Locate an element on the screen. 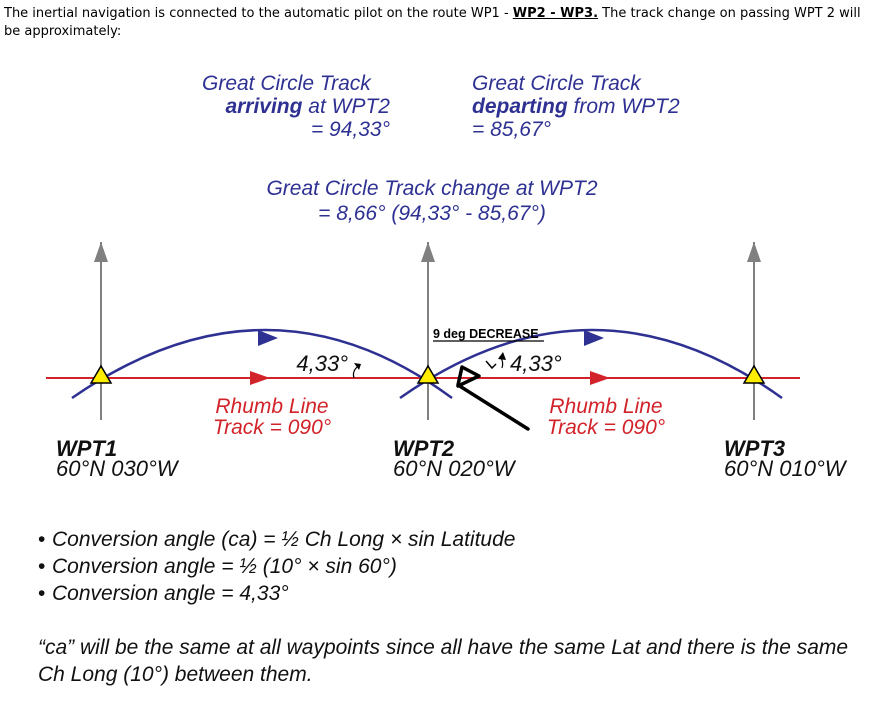 This screenshot has height=709, width=869. rhumb-arrow-left is located at coordinates (260, 378).